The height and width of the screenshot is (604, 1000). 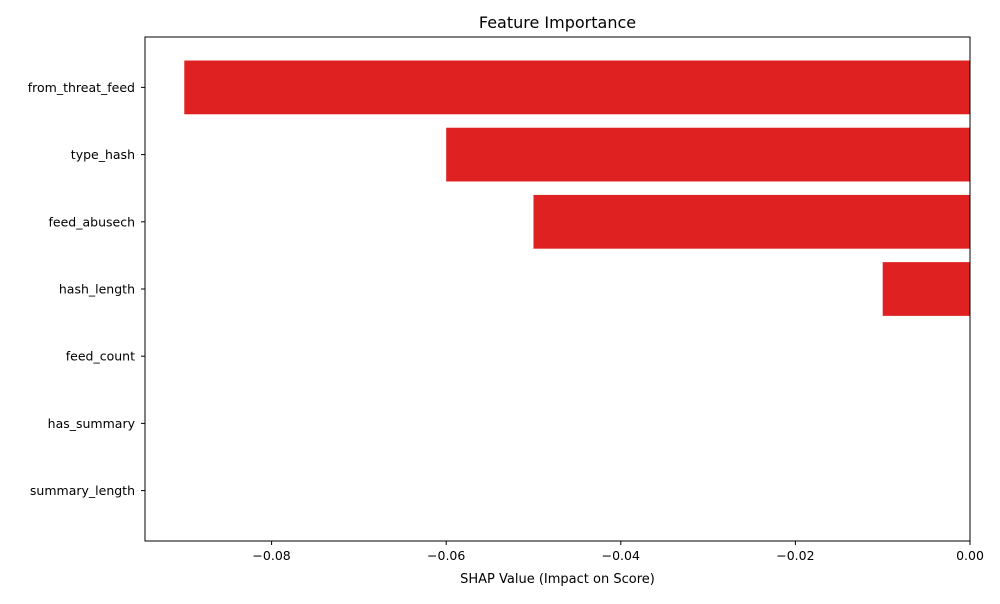 I want to click on x-tick-label: −0.04, so click(x=621, y=555).